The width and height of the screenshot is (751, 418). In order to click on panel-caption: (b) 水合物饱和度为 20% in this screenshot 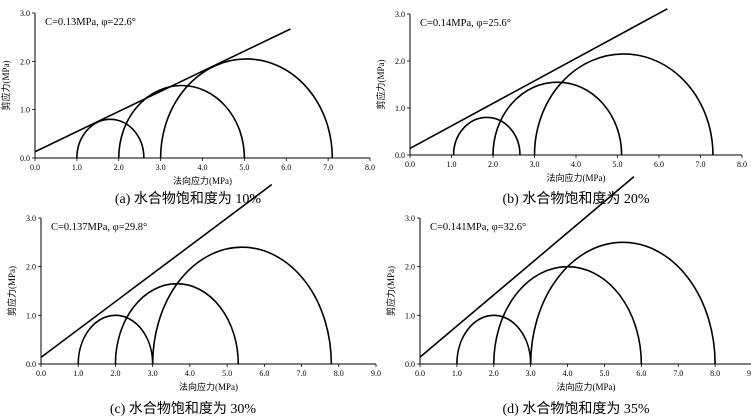, I will do `click(576, 199)`.